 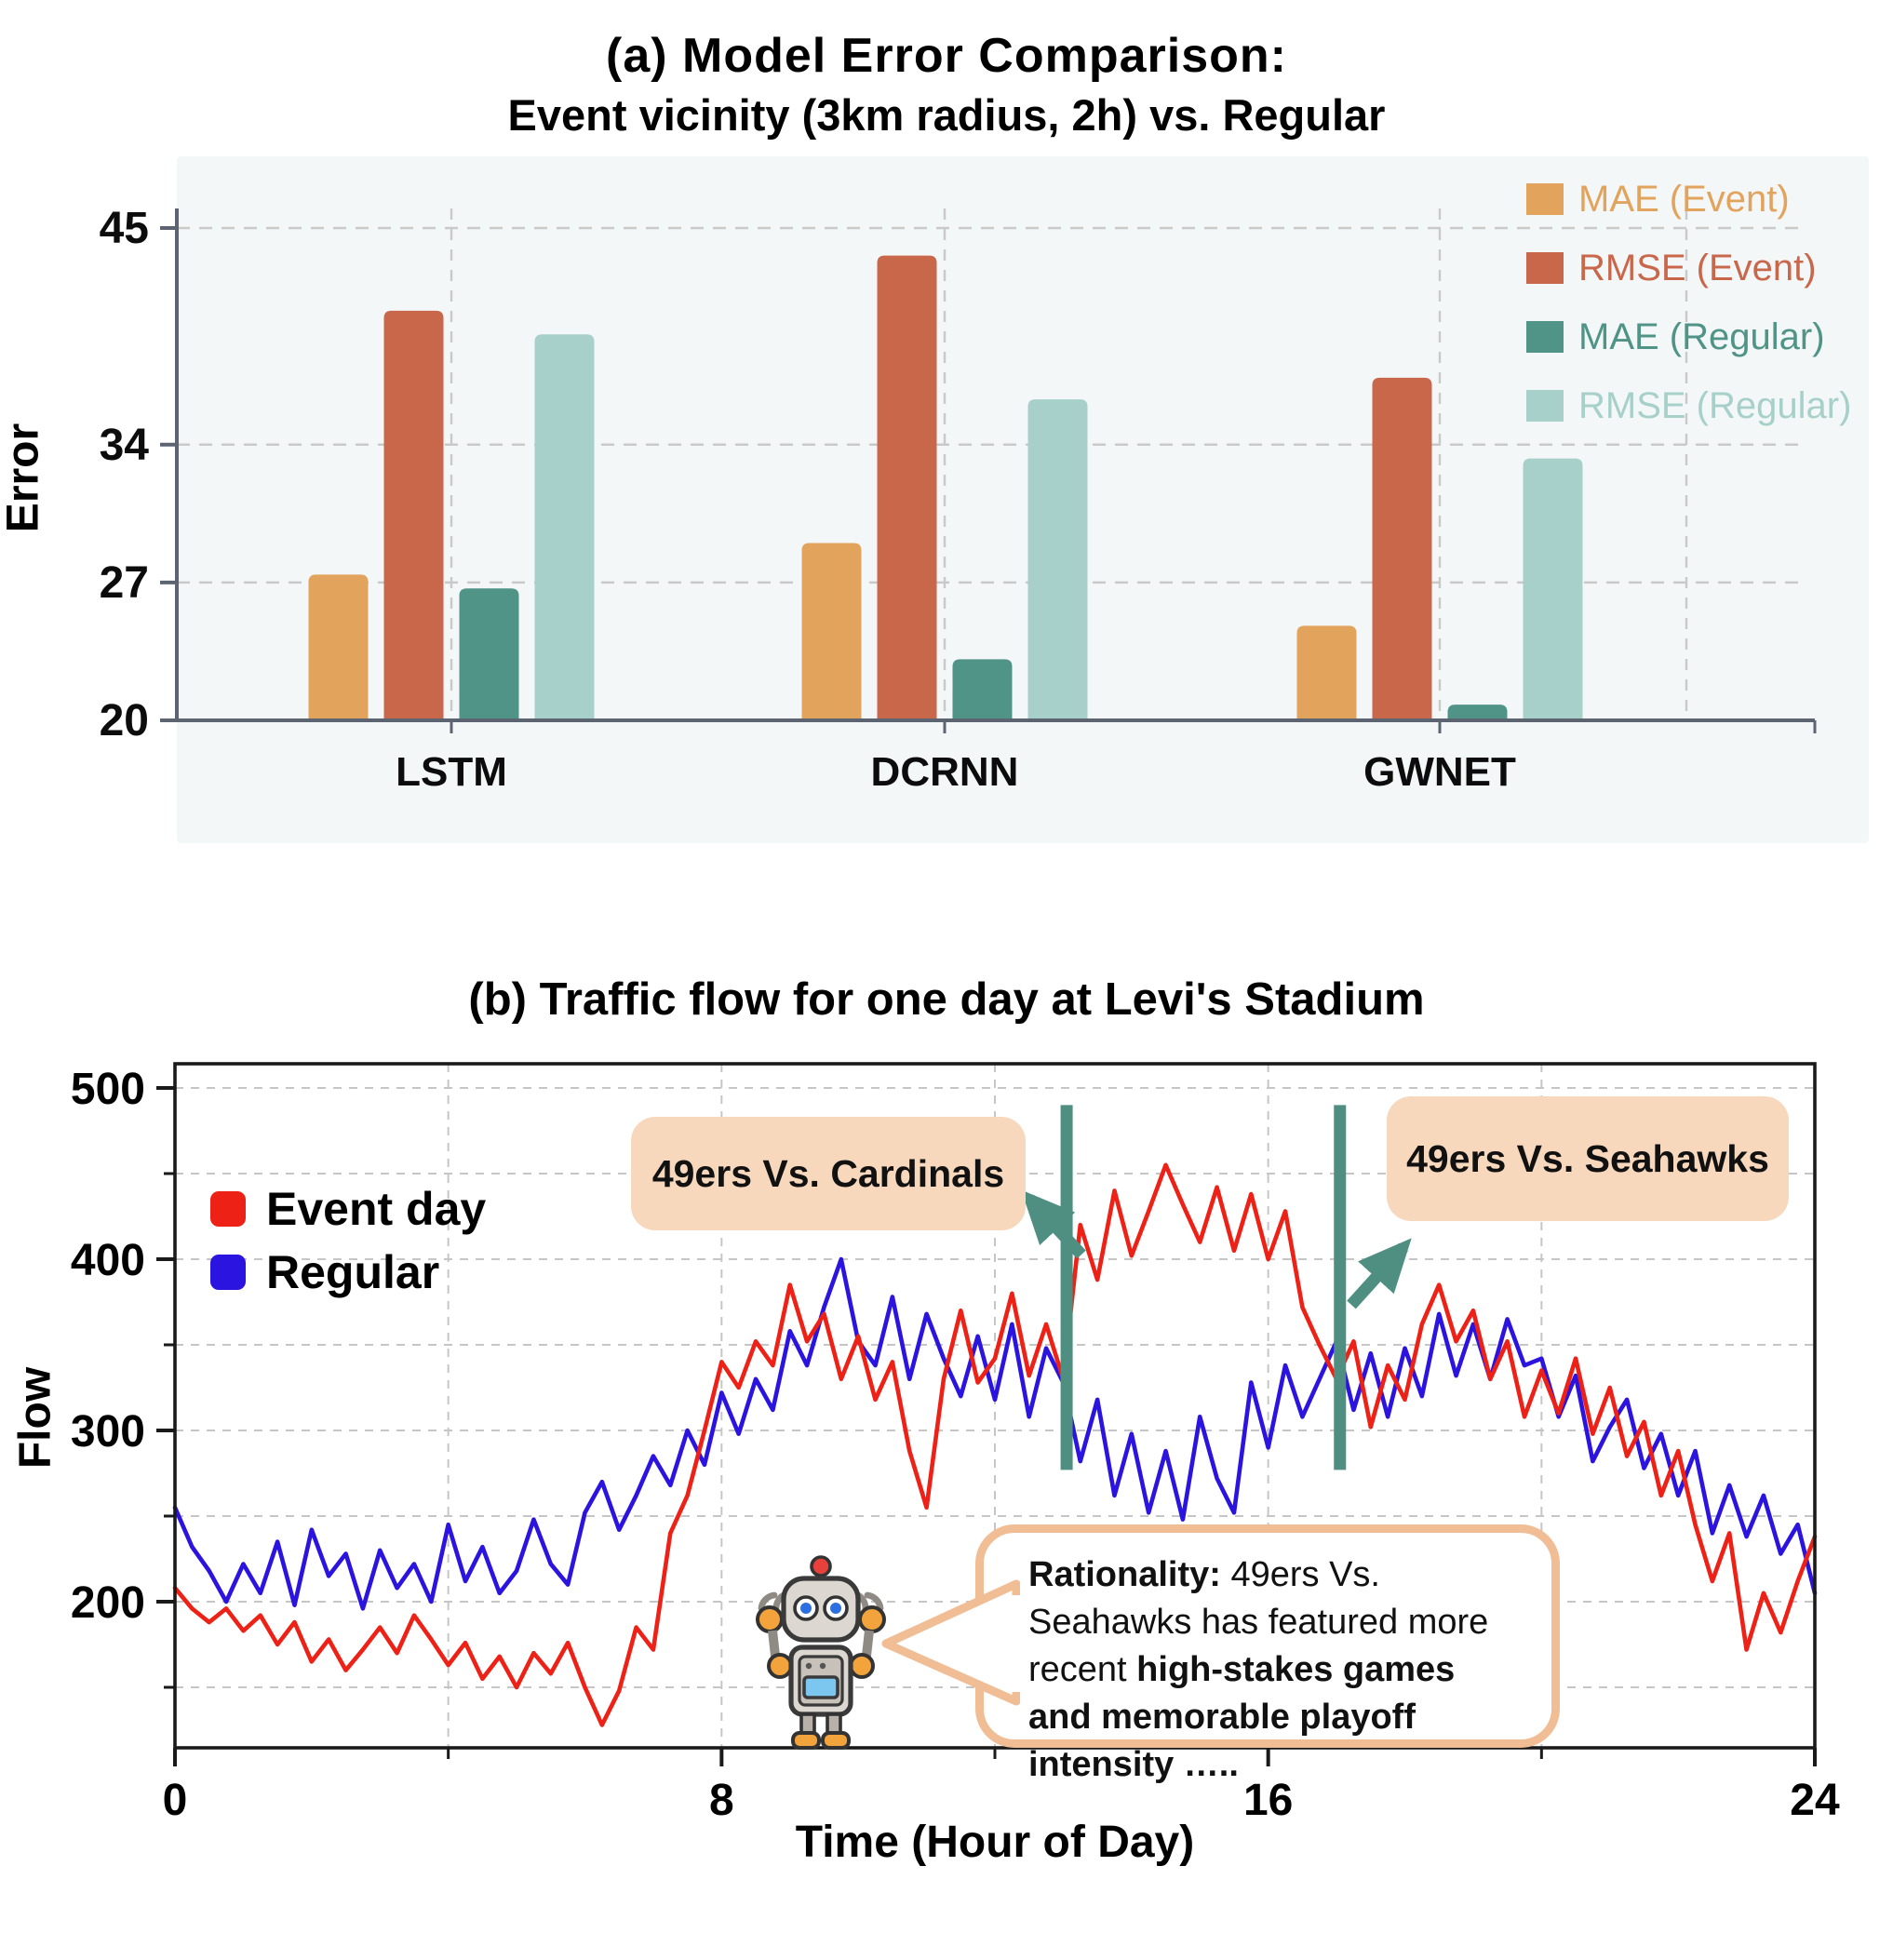 I want to click on legend-item-rmse-regular: RMSE (Regular), so click(x=1689, y=405).